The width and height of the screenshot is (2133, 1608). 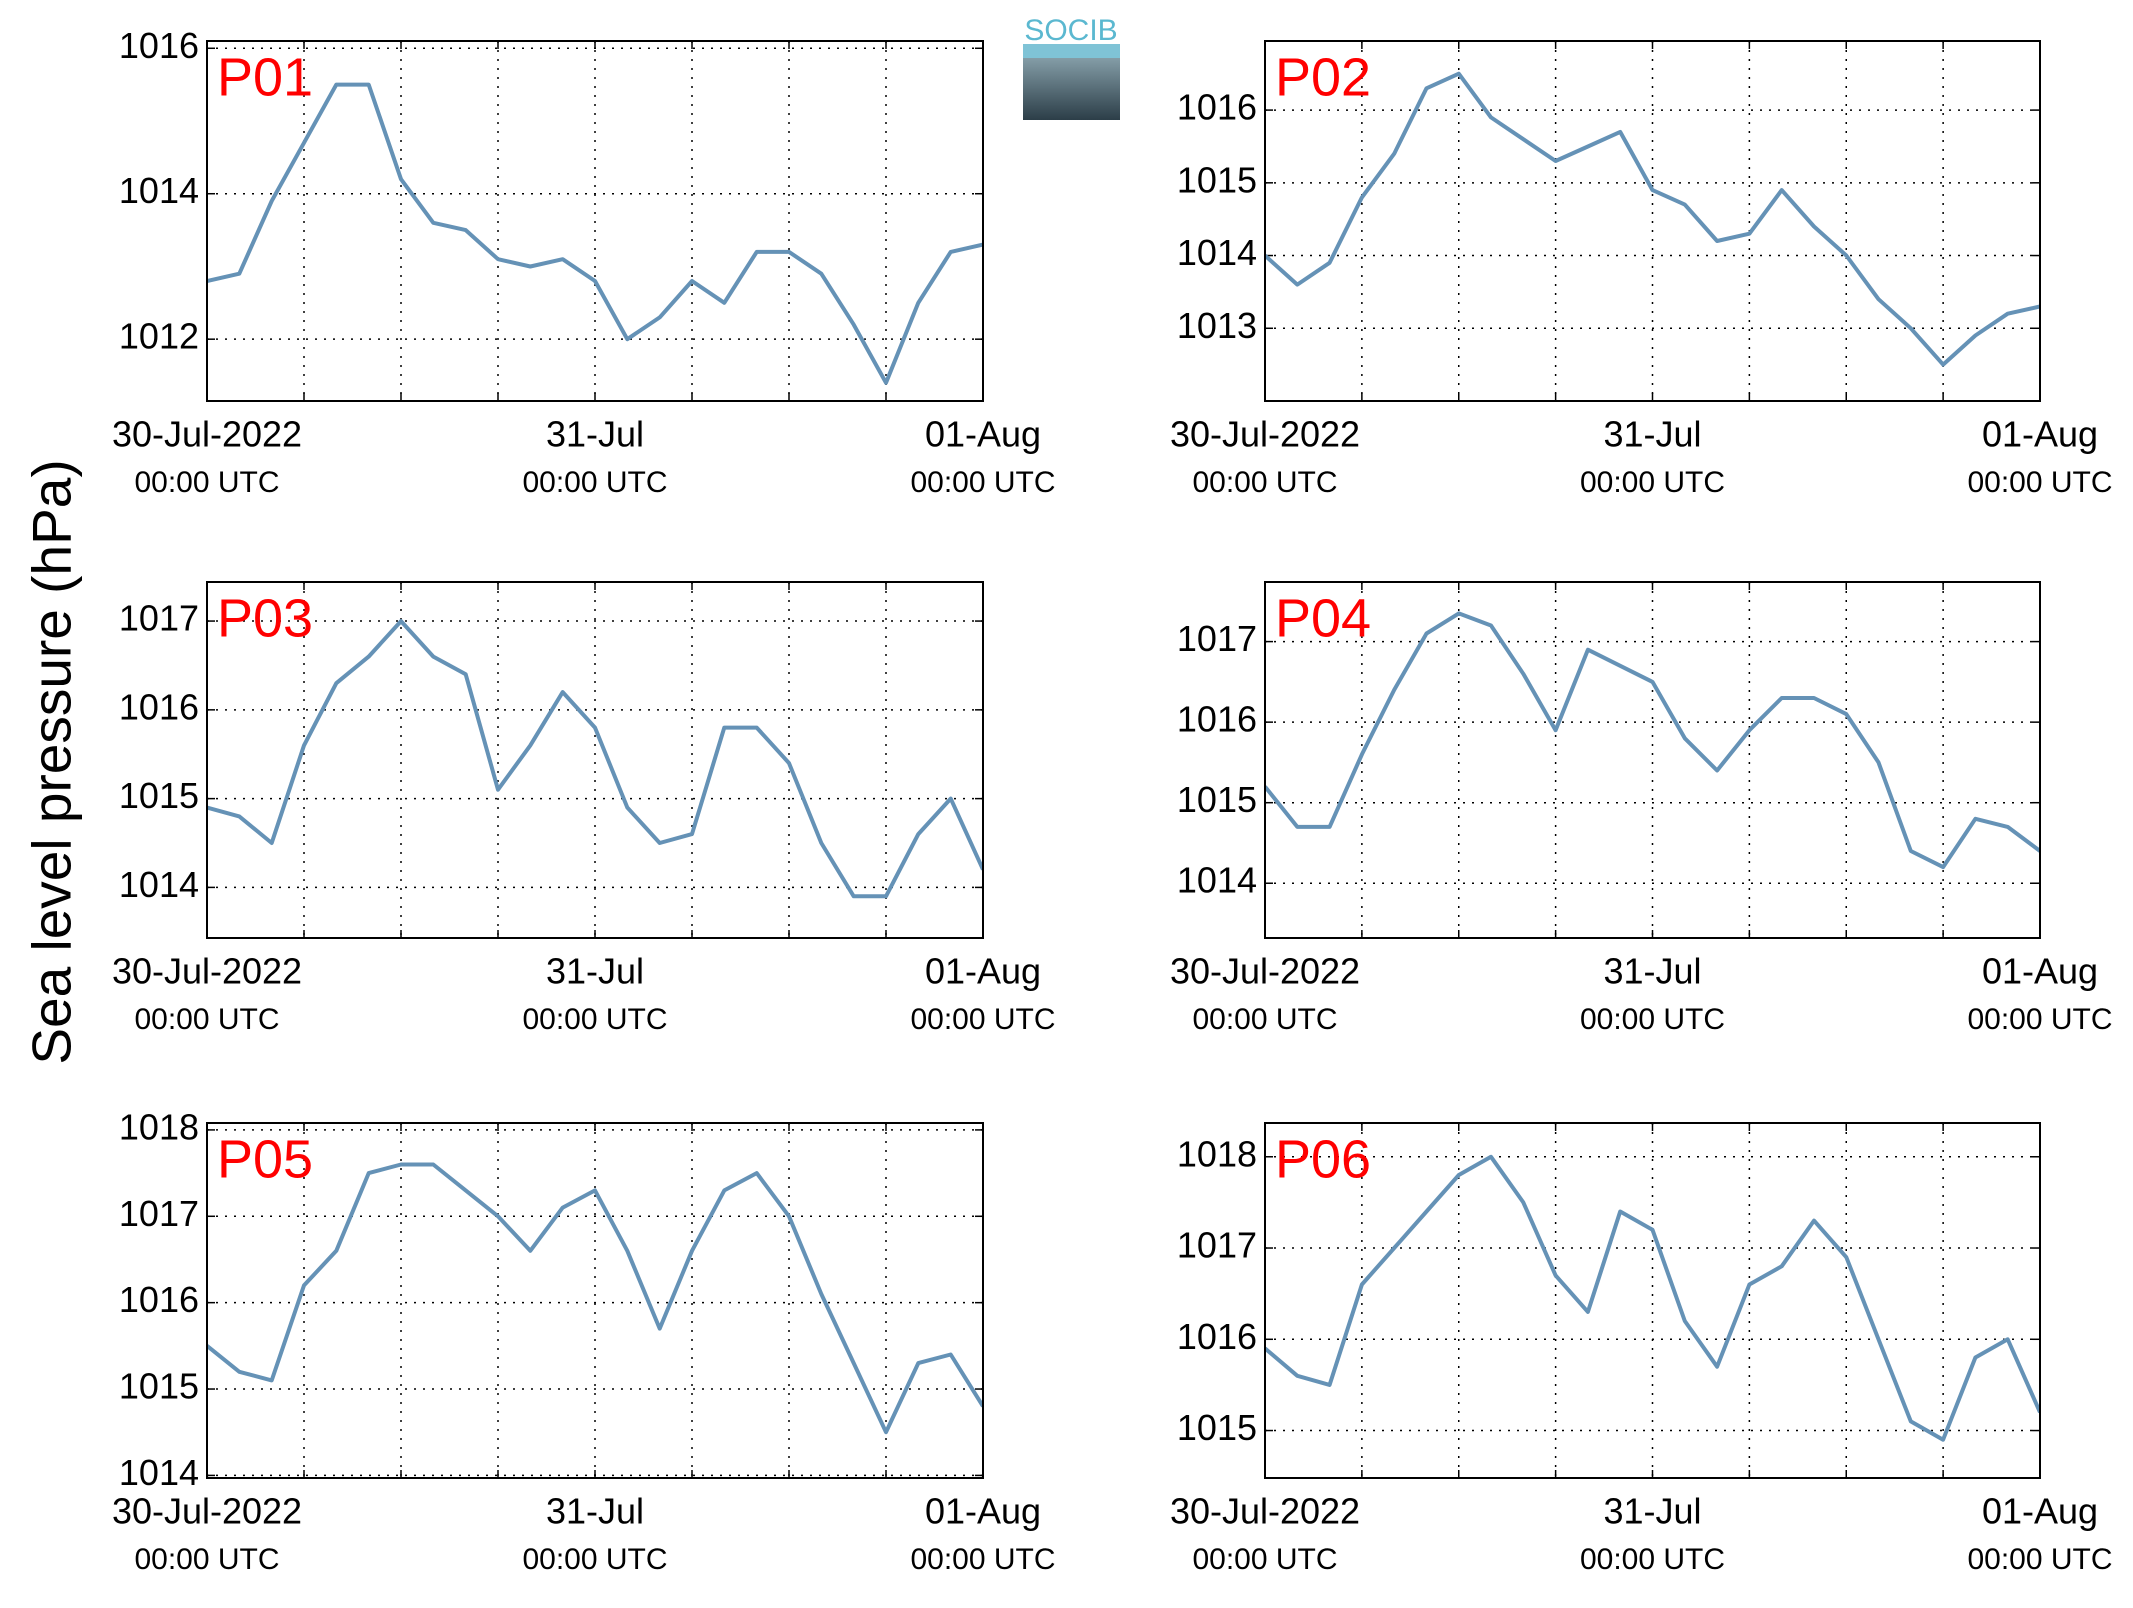 What do you see at coordinates (1071, 85) in the screenshot?
I see `logo-box` at bounding box center [1071, 85].